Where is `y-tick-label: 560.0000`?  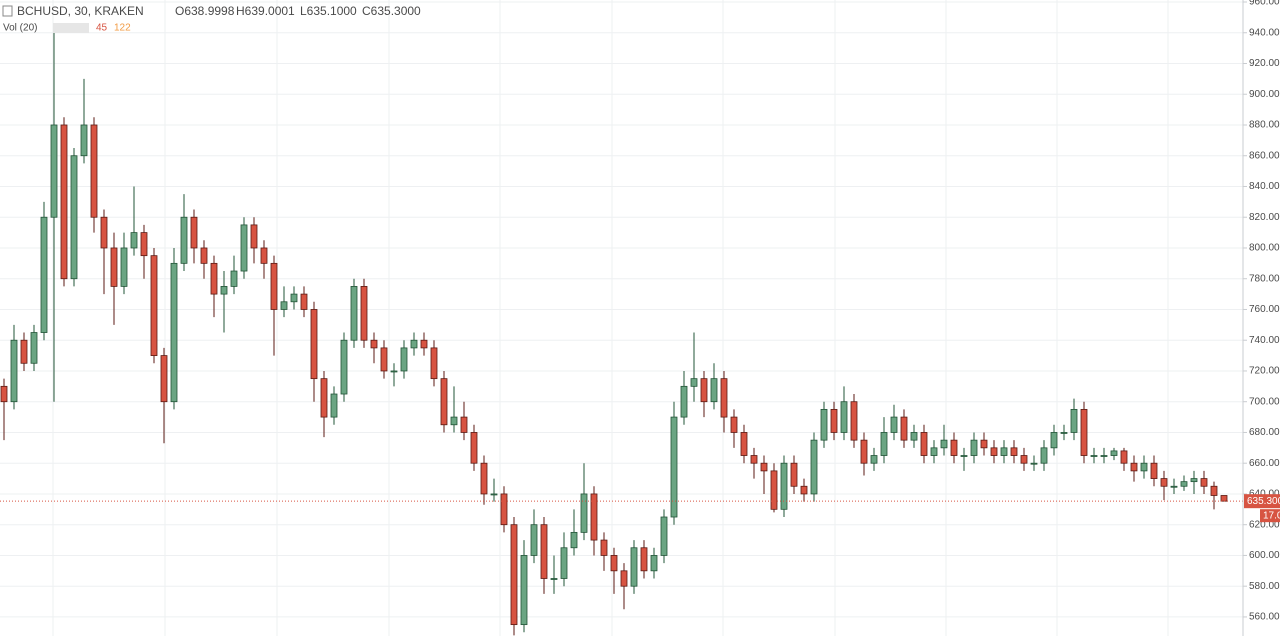
y-tick-label: 560.0000 is located at coordinates (1264, 617).